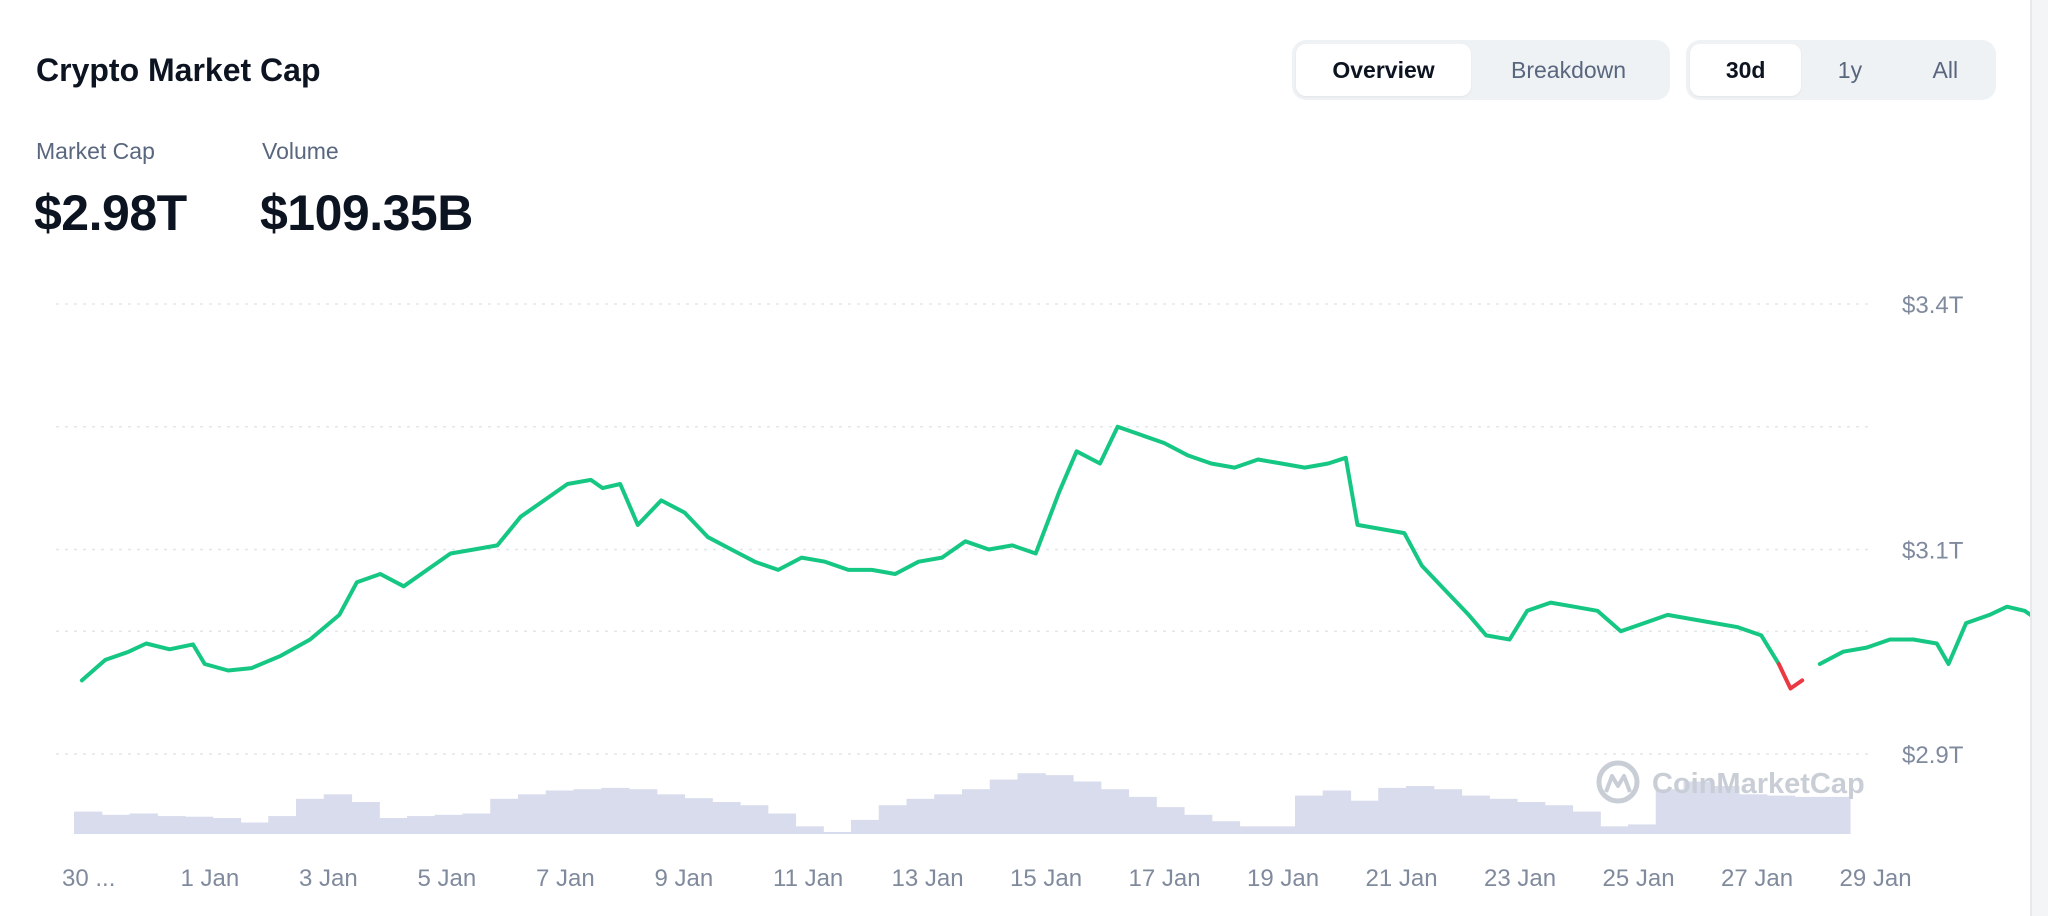 This screenshot has width=2048, height=916. I want to click on market-cap-label: Market Cap, so click(95, 151).